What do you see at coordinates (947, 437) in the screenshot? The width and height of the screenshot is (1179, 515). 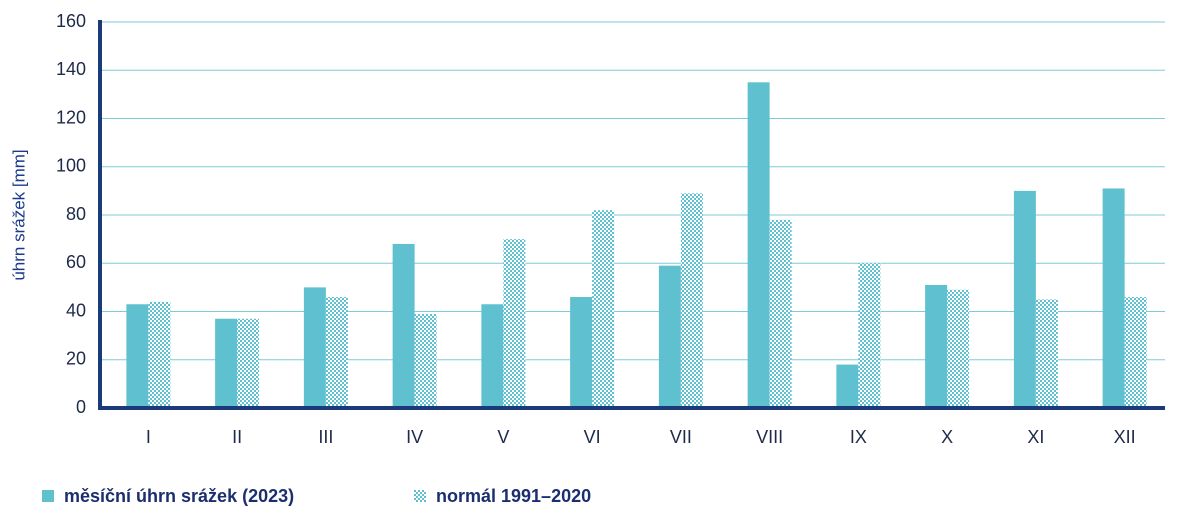 I see `x-tick-label: X` at bounding box center [947, 437].